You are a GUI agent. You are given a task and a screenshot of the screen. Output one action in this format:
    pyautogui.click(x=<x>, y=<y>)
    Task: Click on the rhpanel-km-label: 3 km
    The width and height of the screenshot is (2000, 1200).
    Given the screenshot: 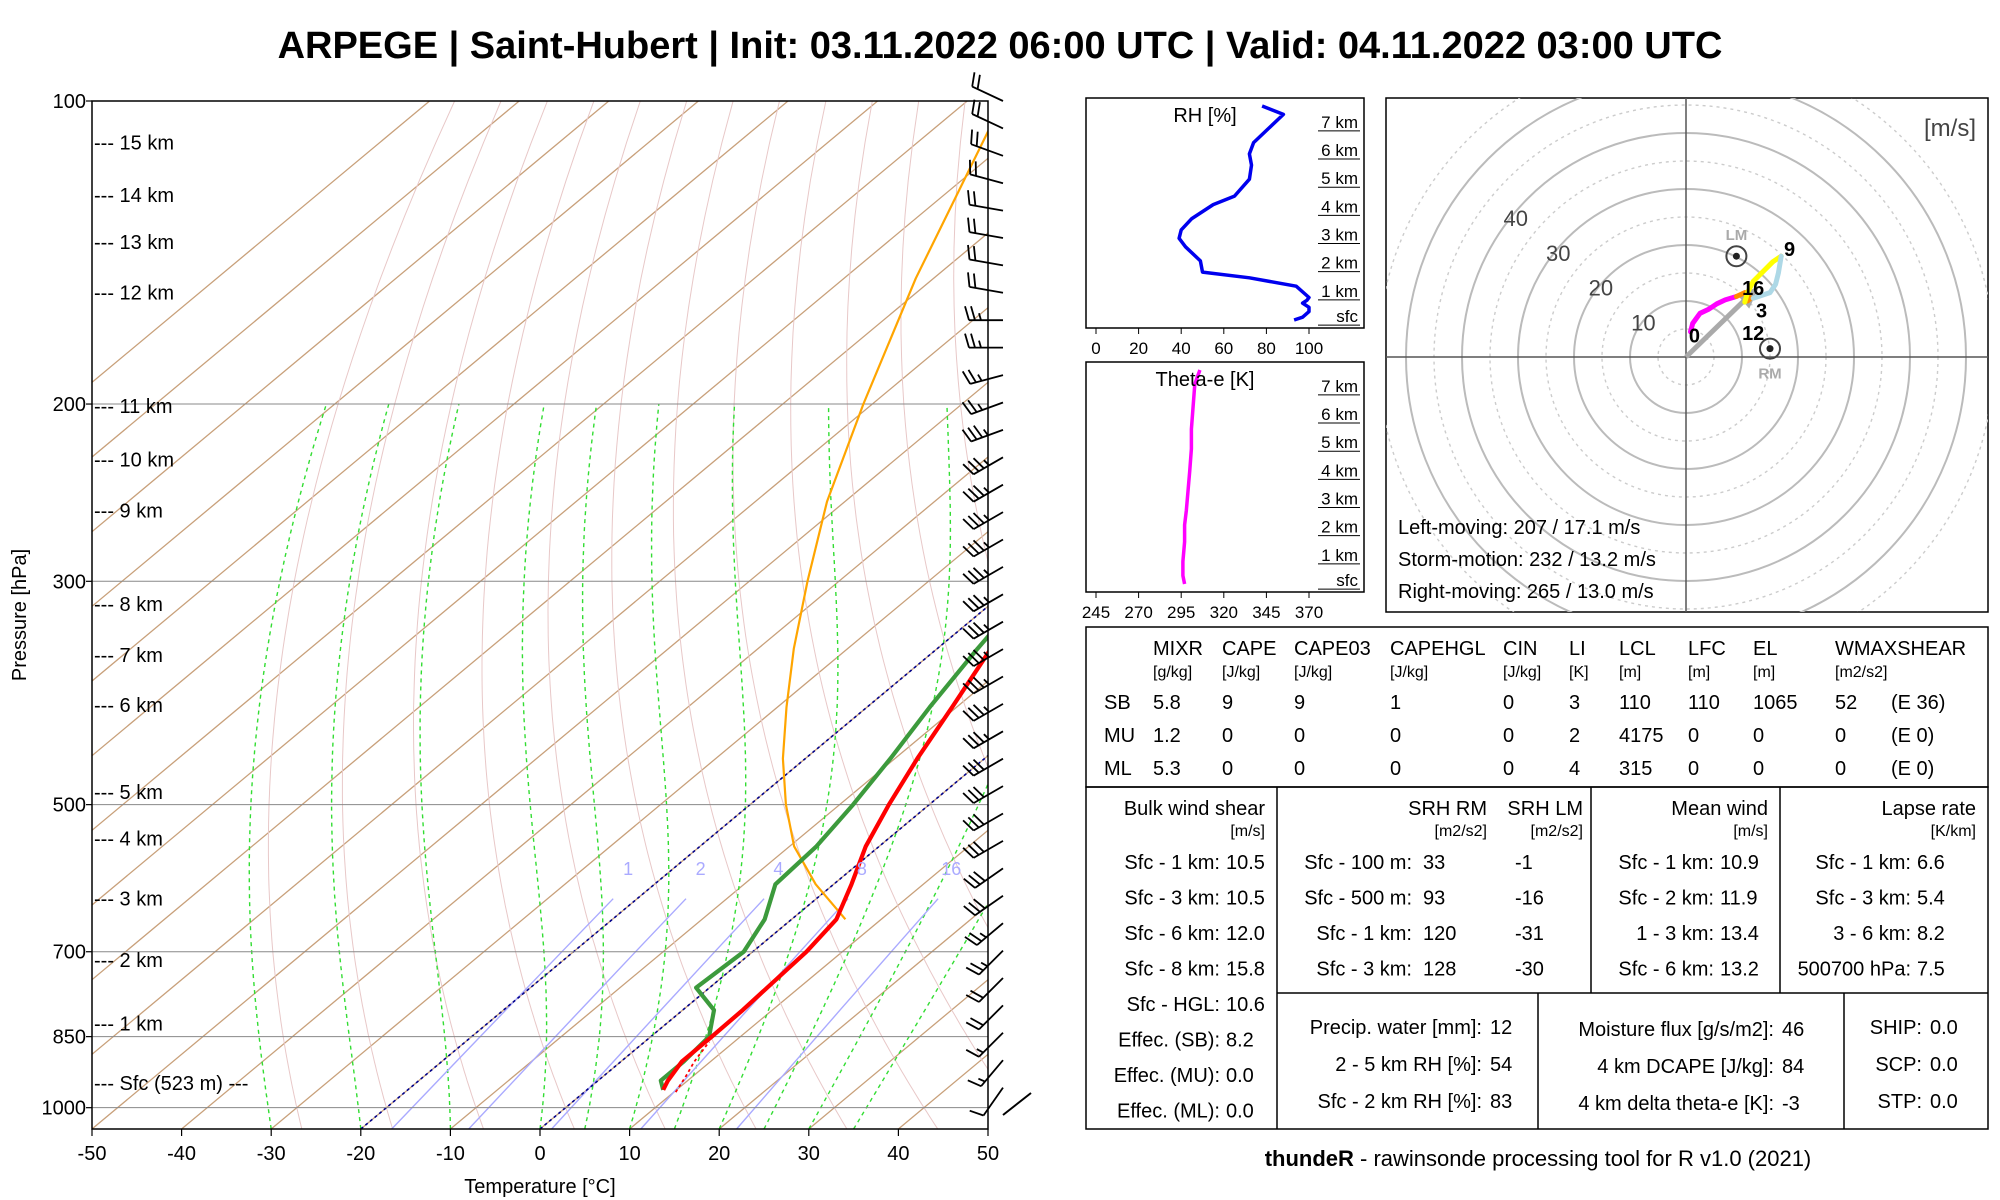 What is the action you would take?
    pyautogui.click(x=1339, y=235)
    